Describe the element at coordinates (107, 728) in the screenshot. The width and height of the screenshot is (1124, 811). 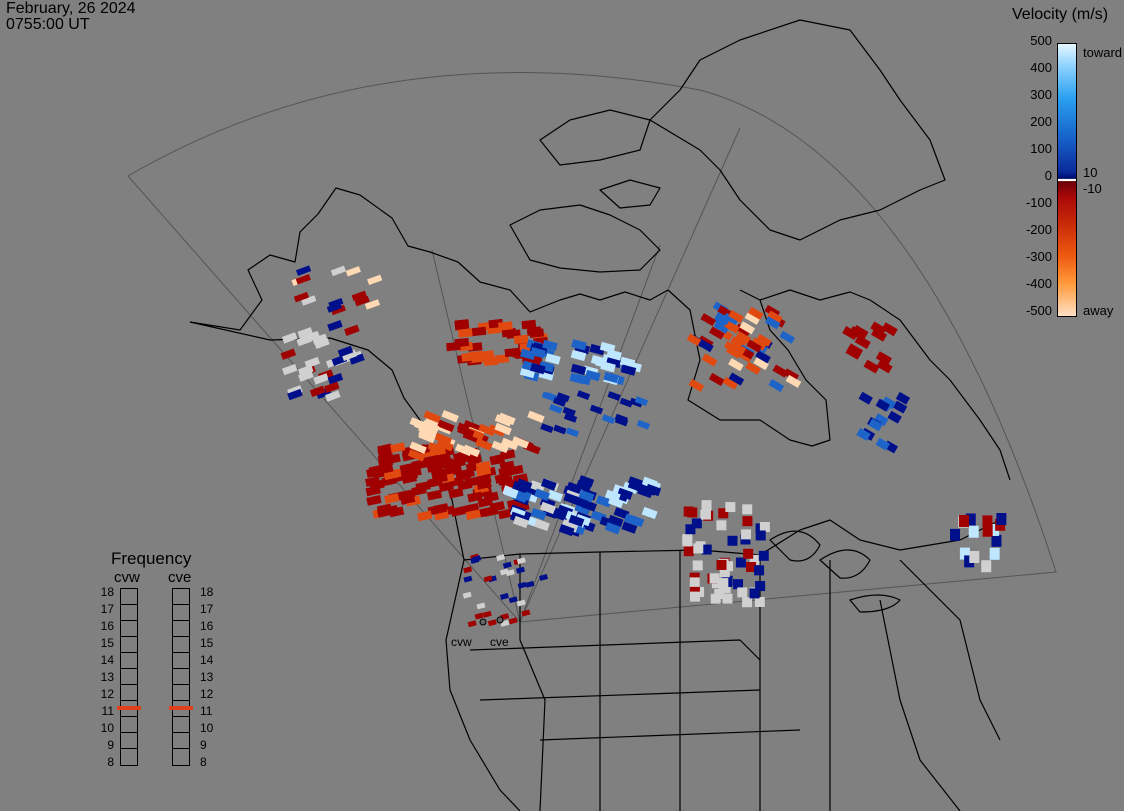
I see `frequency-label-left: 10` at that location.